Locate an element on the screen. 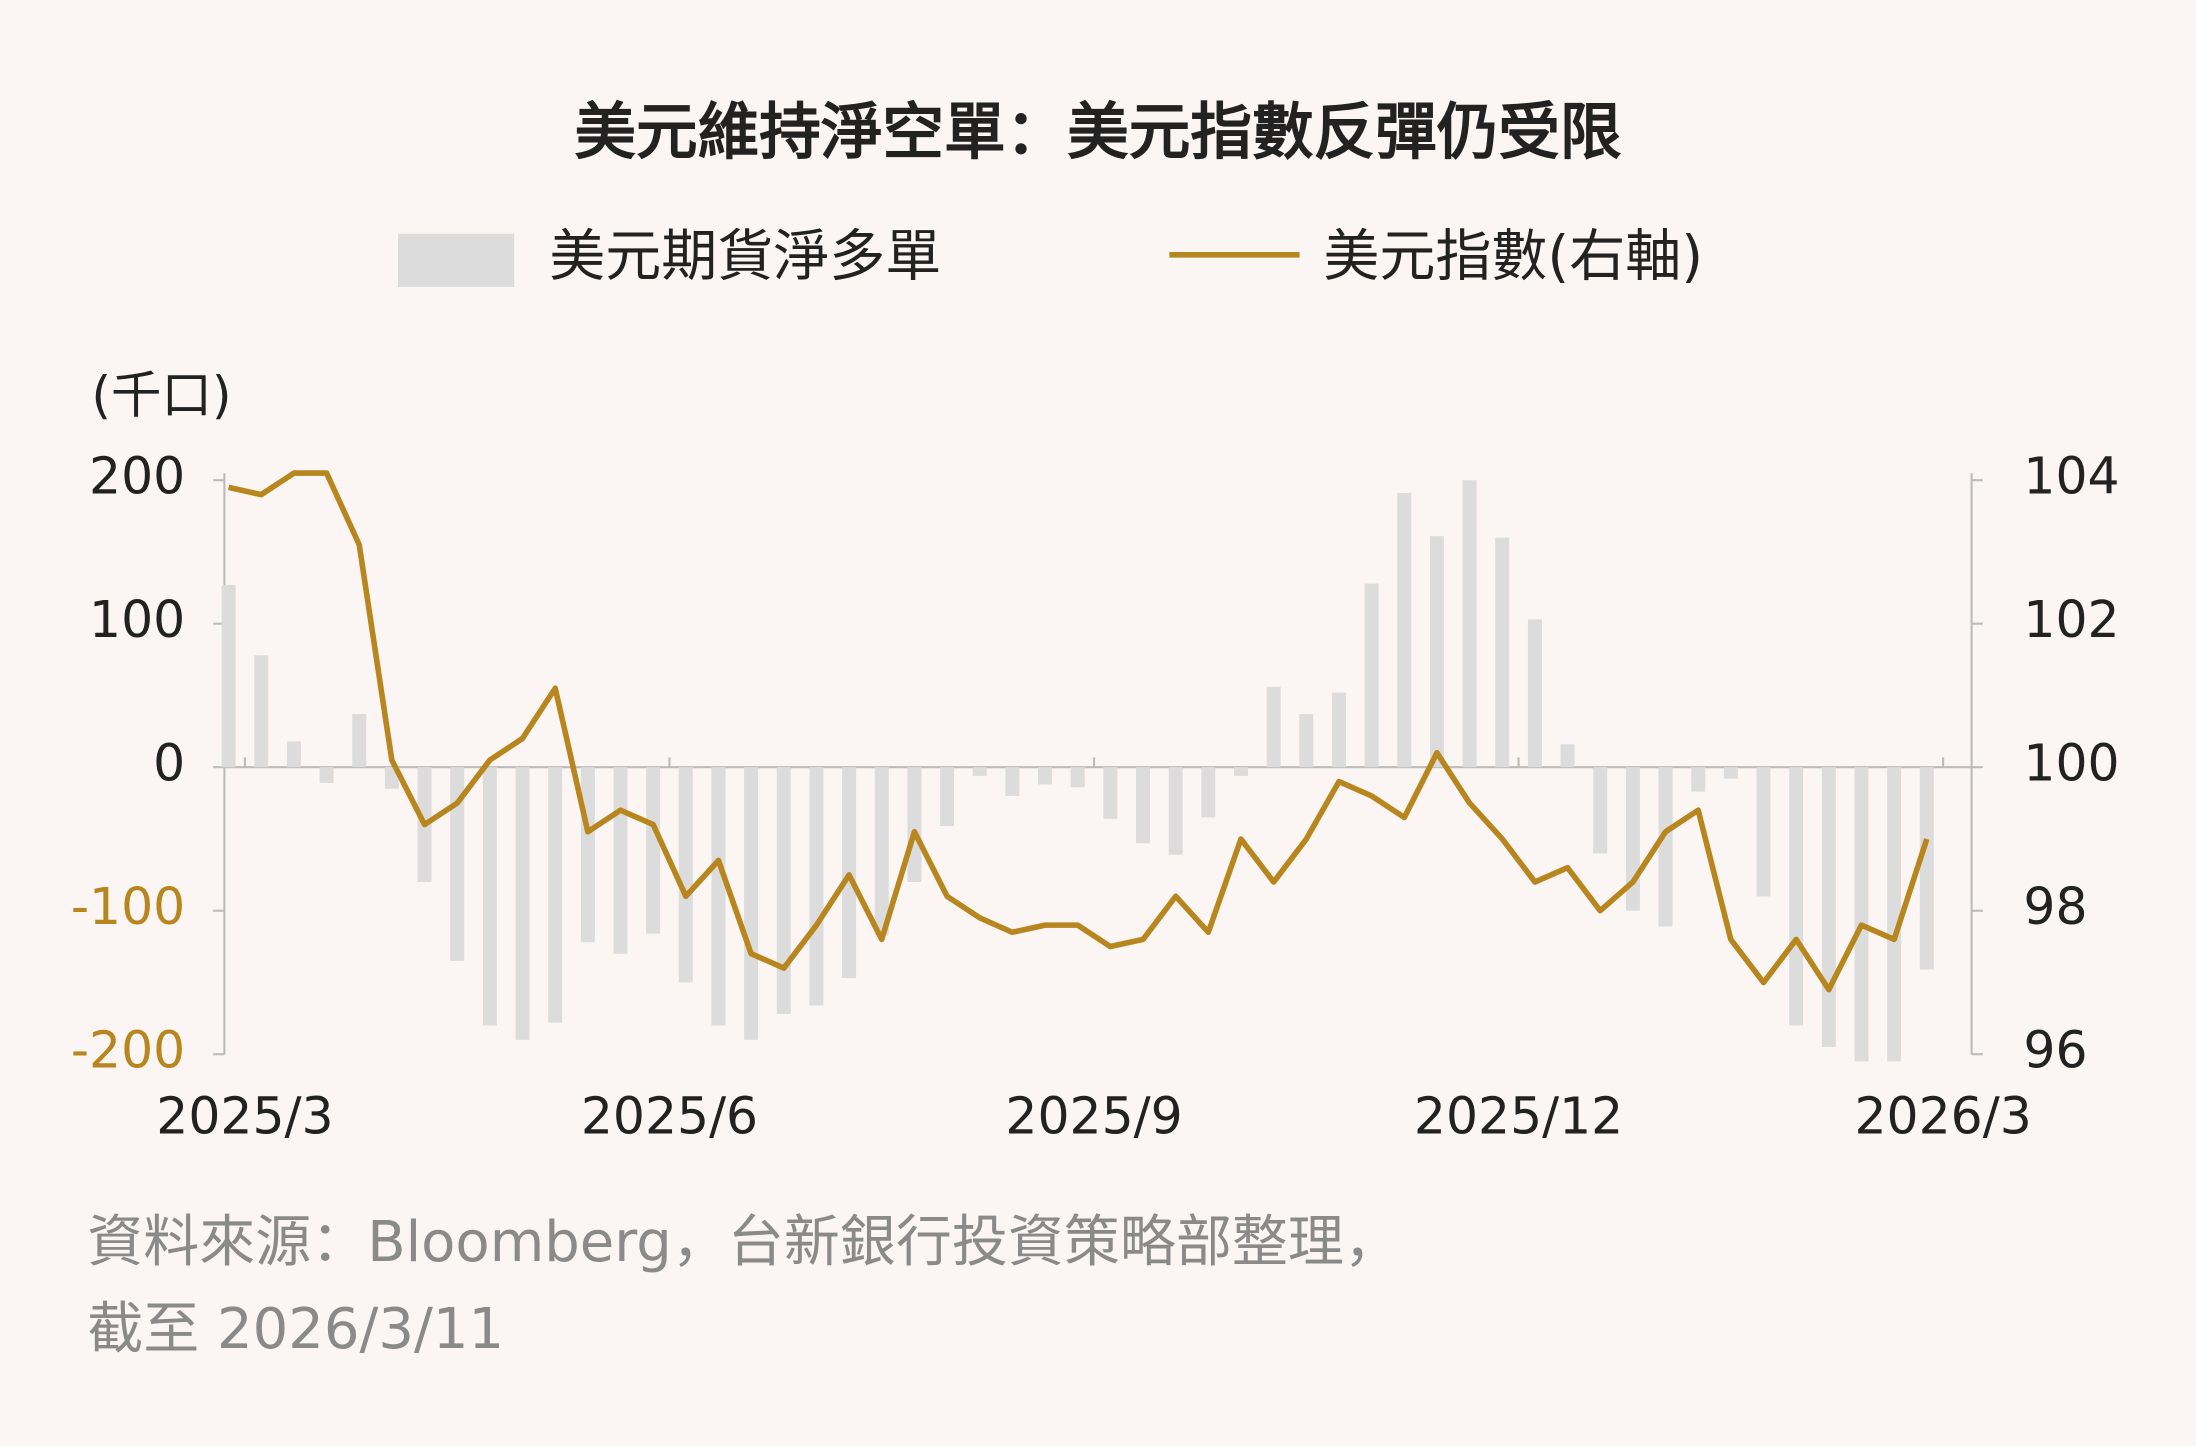  y2-tick-label: 102 is located at coordinates (2071, 619).